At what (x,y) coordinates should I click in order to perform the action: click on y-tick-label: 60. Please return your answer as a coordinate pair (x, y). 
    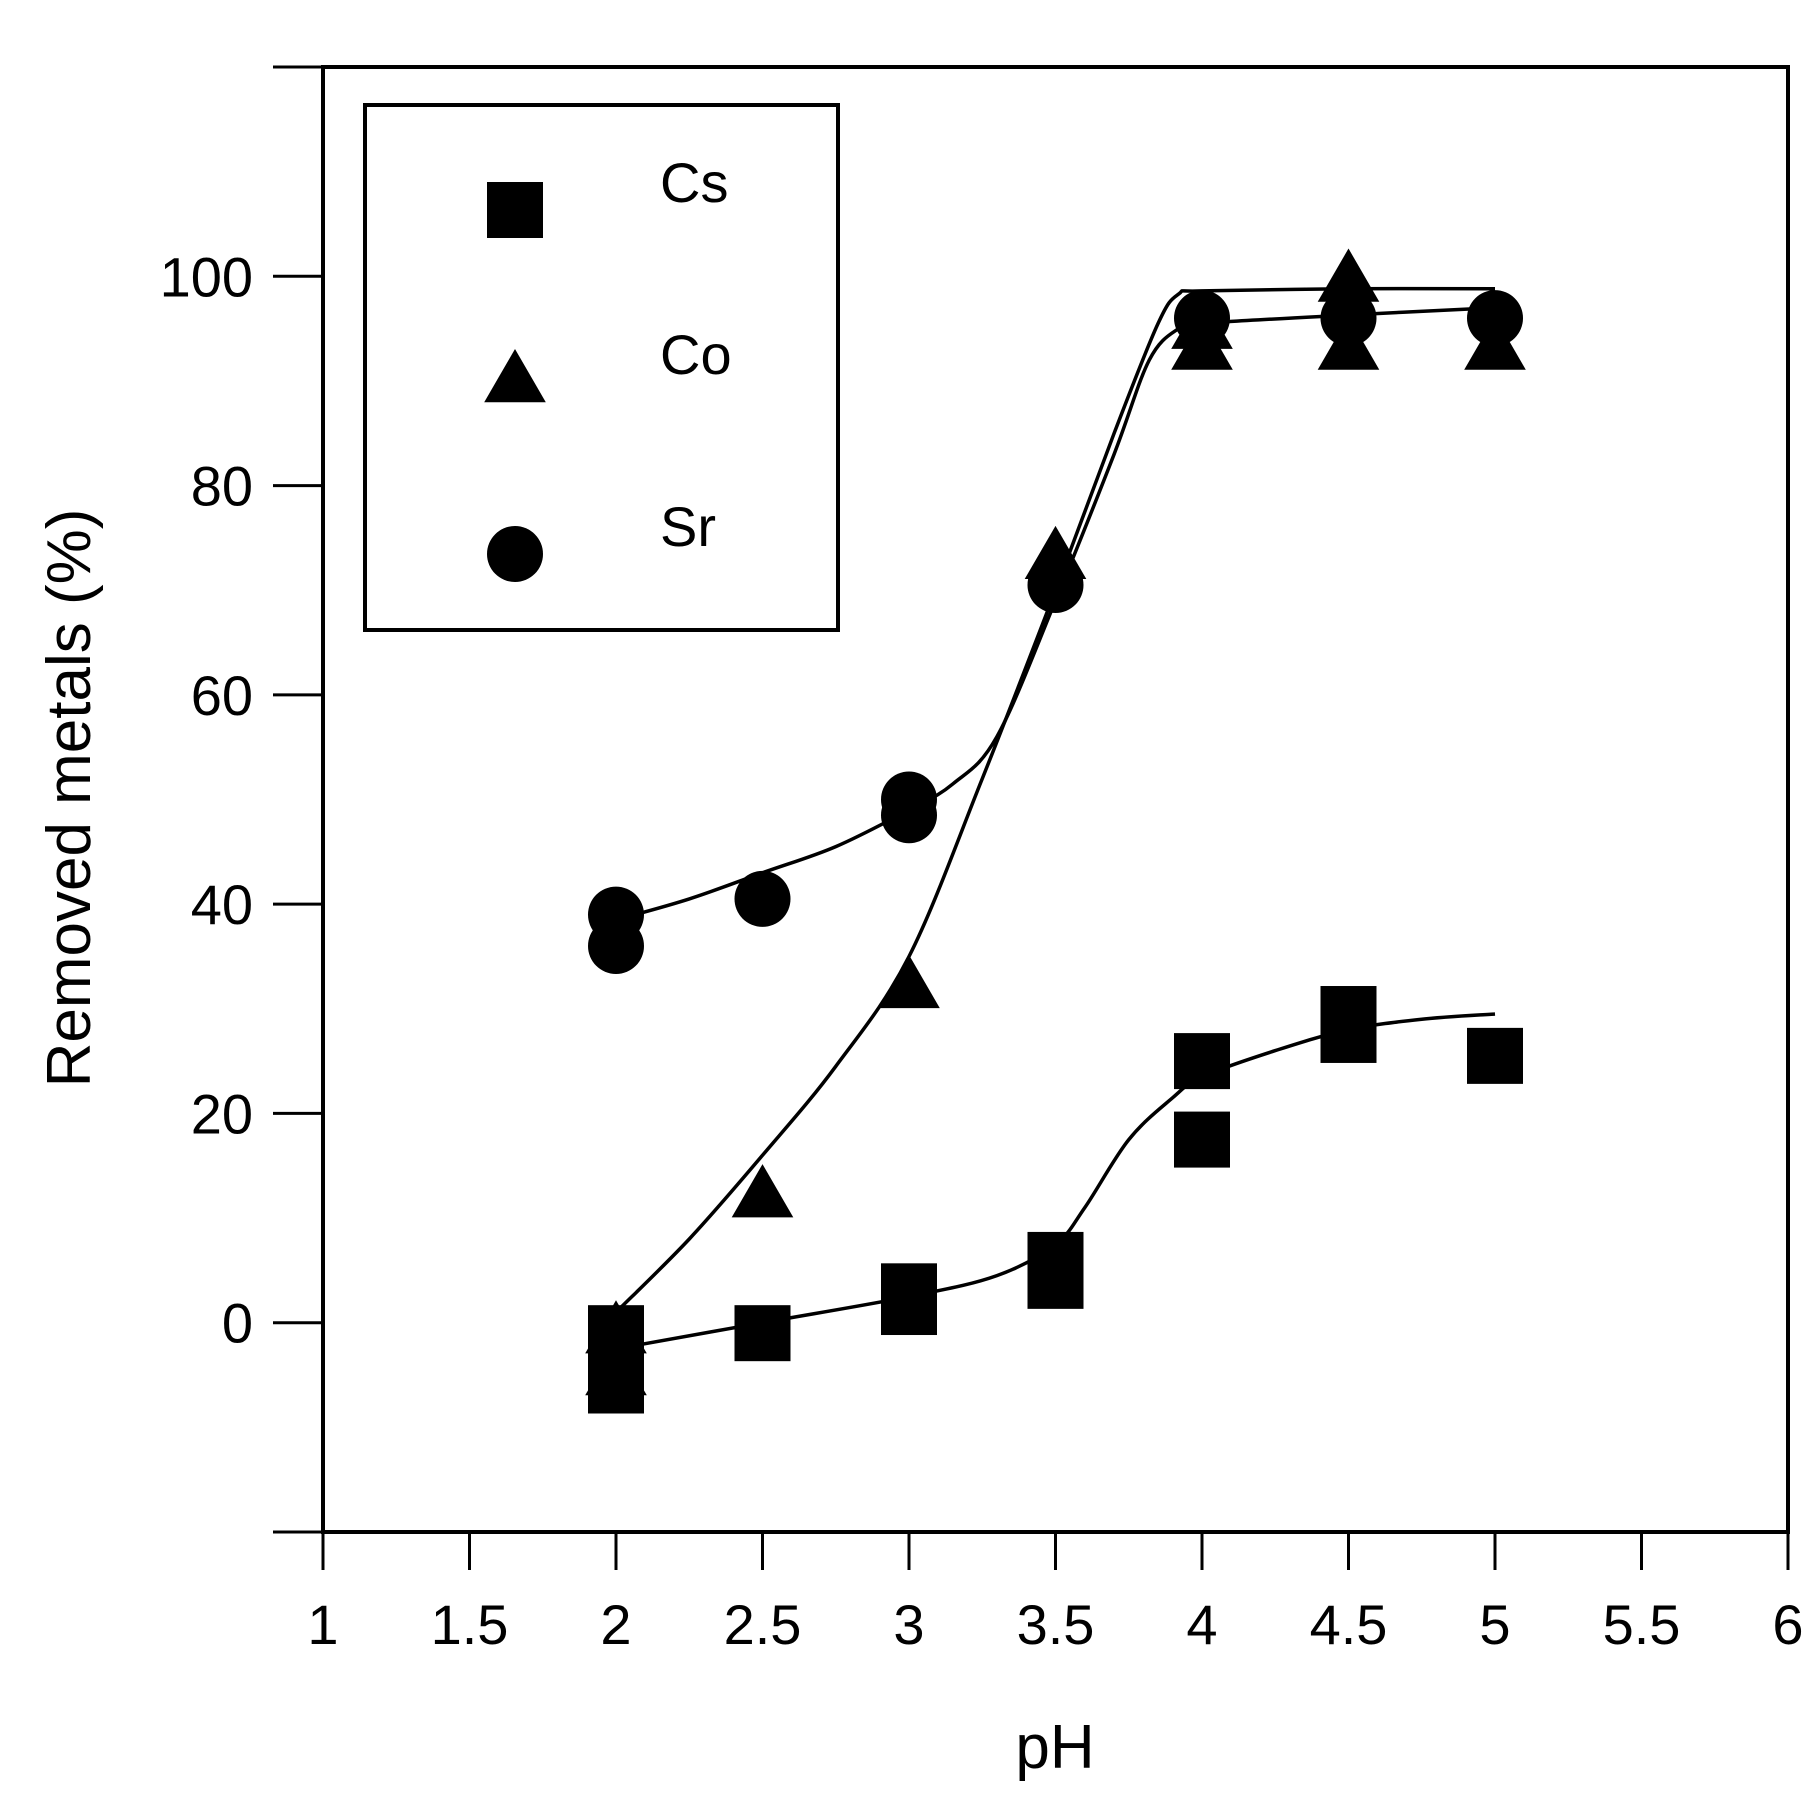
    Looking at the image, I should click on (222, 695).